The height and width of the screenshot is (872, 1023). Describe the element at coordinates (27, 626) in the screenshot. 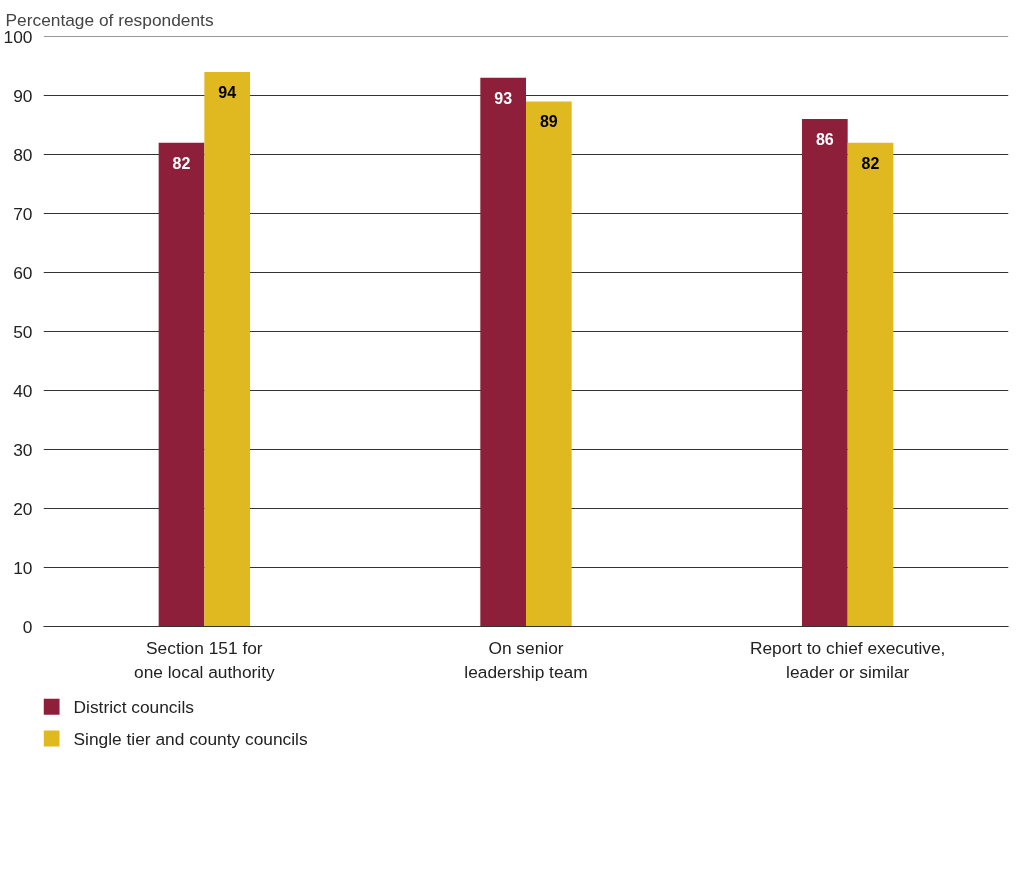

I see `y-tick-label: 0` at that location.